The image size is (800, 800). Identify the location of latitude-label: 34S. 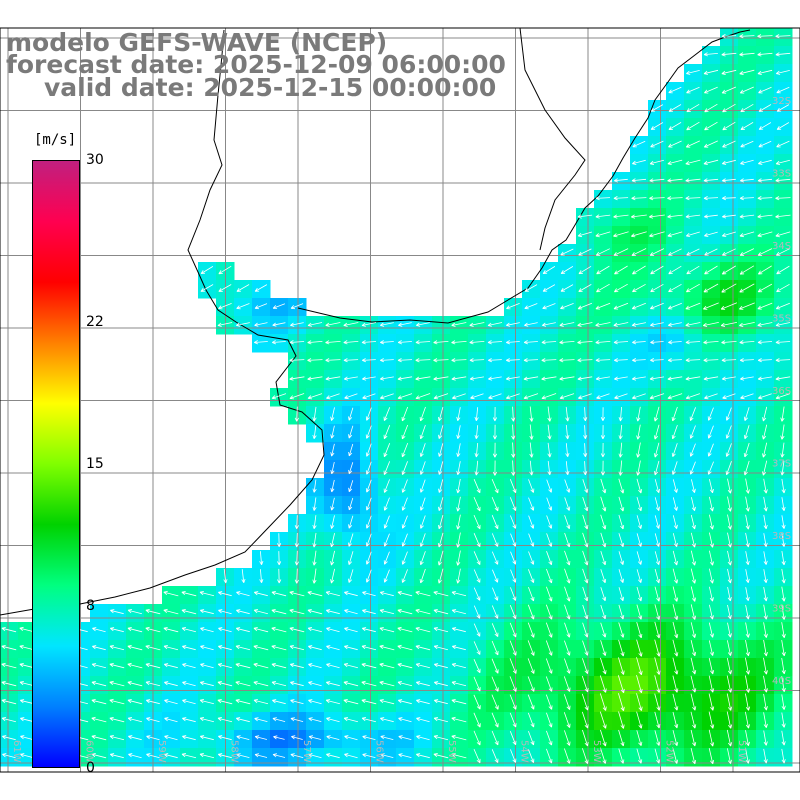
(781, 246).